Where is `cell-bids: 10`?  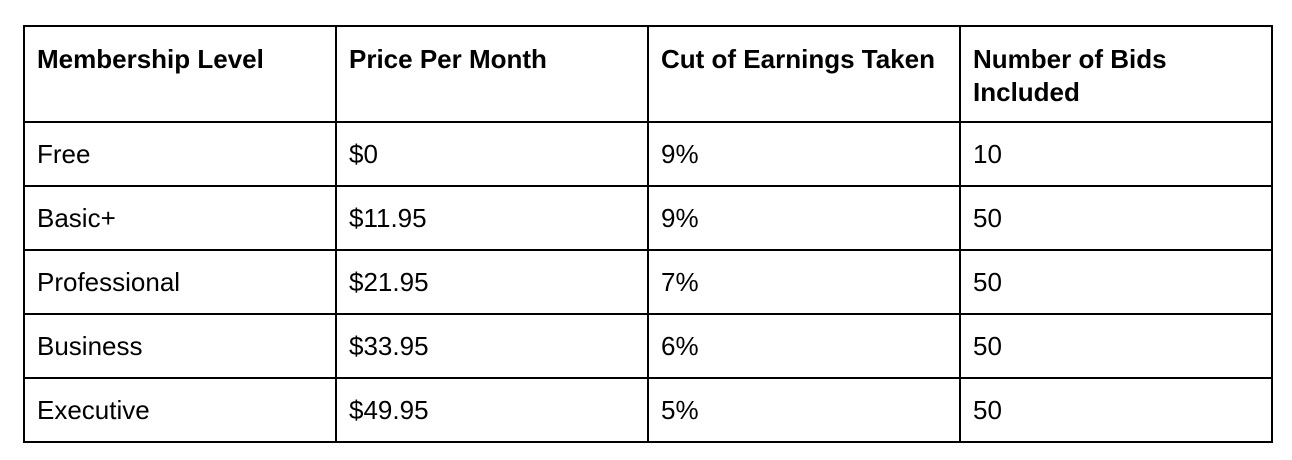
cell-bids: 10 is located at coordinates (1116, 154).